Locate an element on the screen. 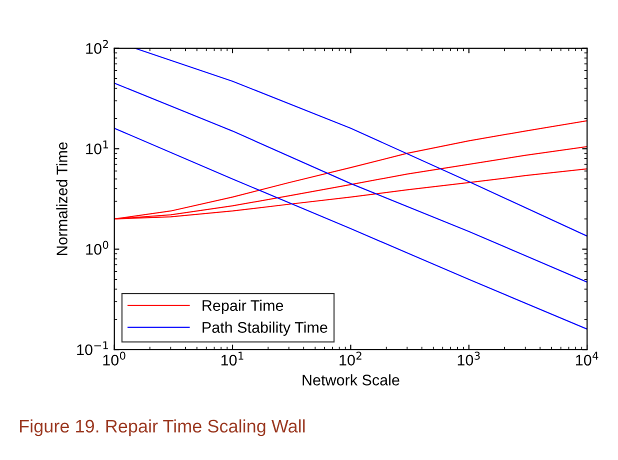 The image size is (618, 460). x-tick-label: 10$^{2}$ is located at coordinates (351, 359).